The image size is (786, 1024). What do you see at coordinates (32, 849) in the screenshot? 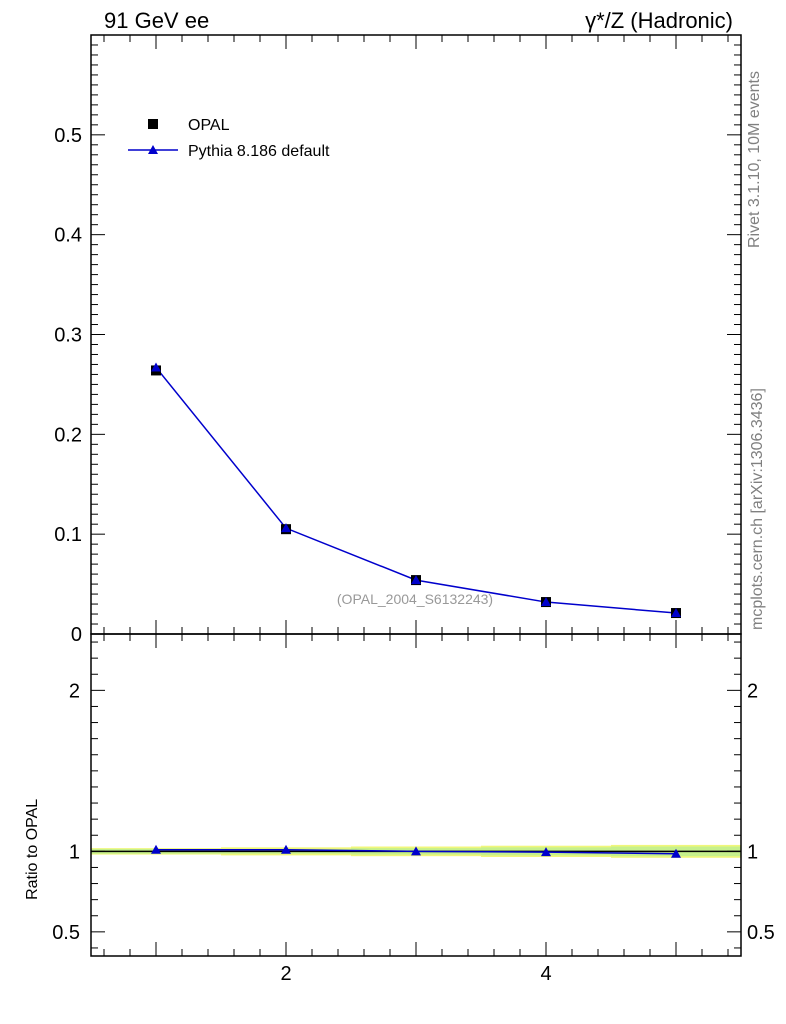
I see `ratio-y-axis-label: Ratio to OPAL` at bounding box center [32, 849].